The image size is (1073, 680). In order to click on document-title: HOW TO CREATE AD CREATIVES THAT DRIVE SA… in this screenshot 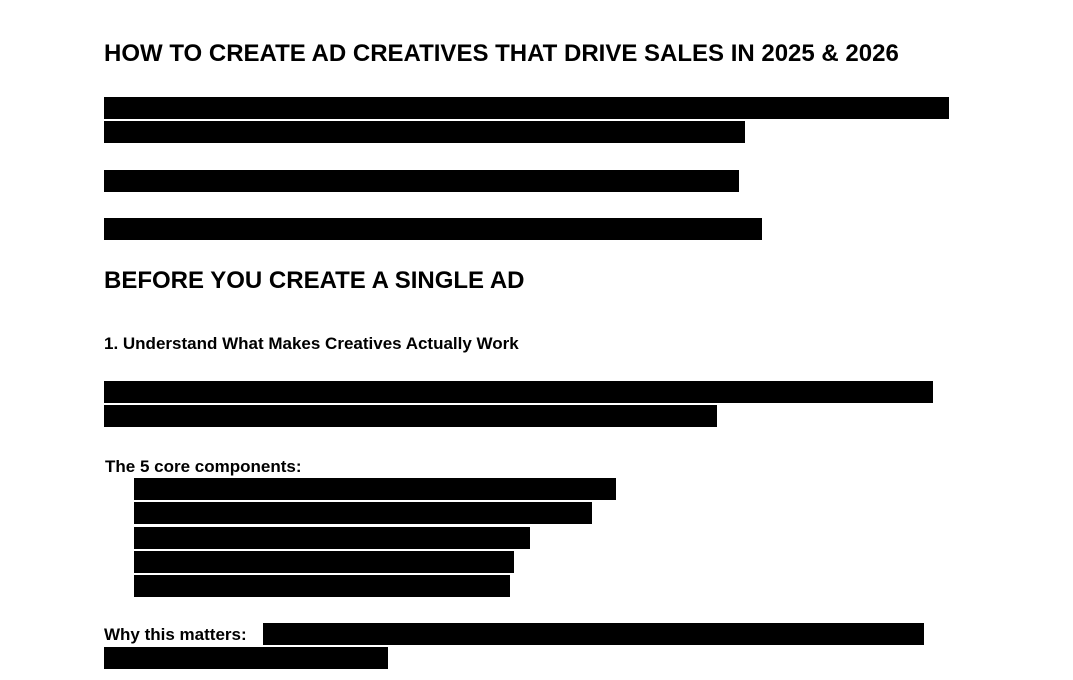, I will do `click(501, 53)`.